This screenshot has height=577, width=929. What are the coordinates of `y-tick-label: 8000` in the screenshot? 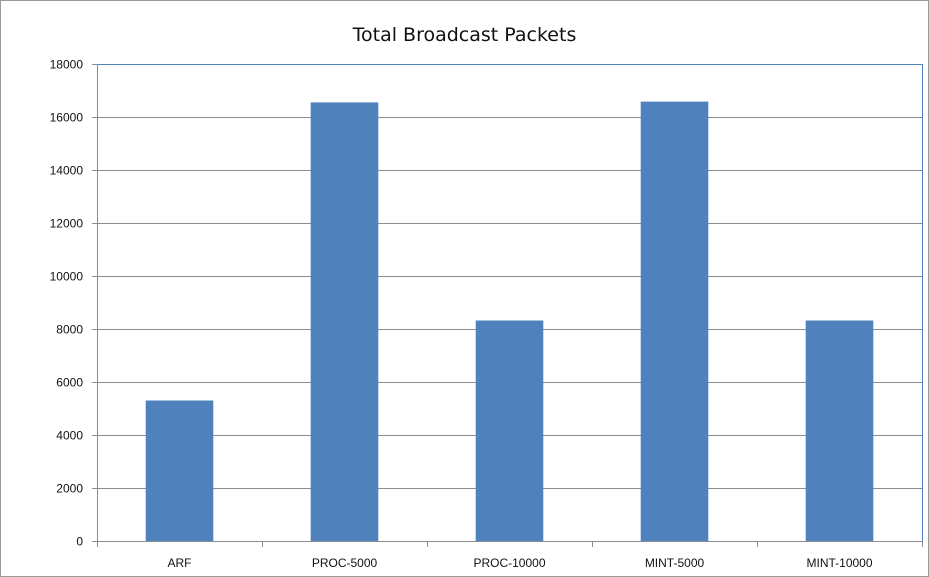 It's located at (69, 330).